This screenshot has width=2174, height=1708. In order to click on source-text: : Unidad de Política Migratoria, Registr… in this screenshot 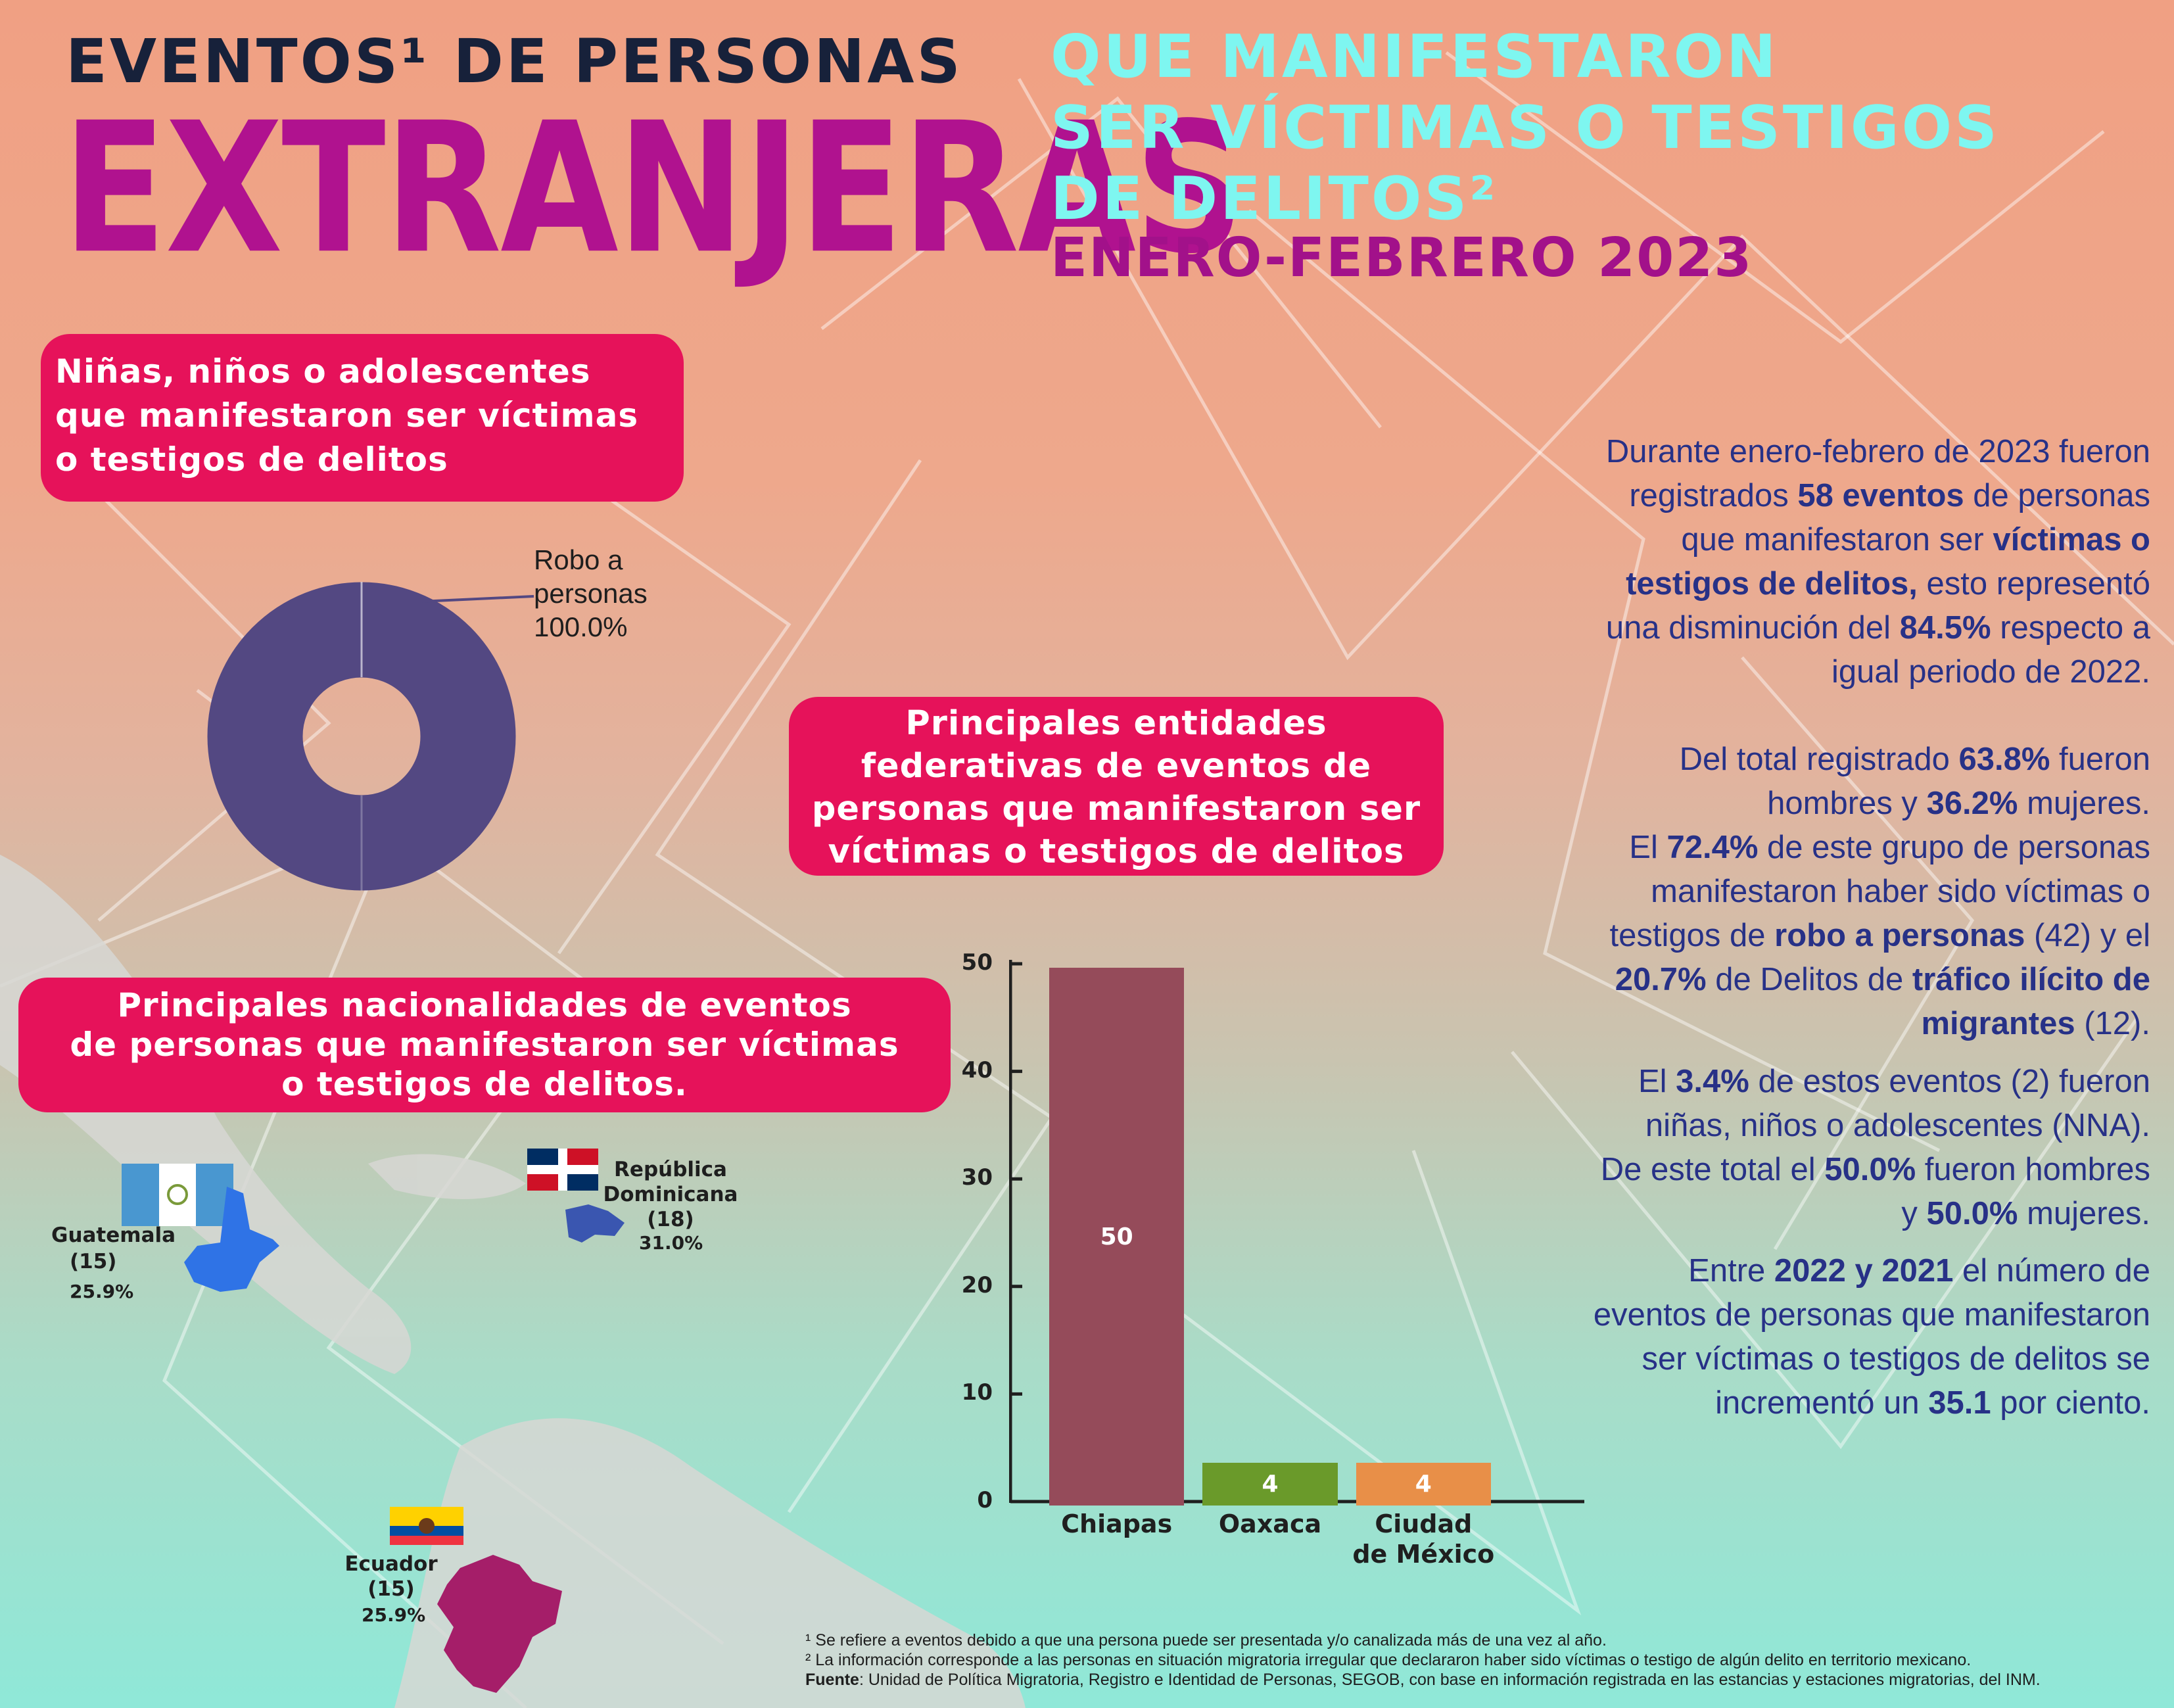, I will do `click(1450, 1680)`.